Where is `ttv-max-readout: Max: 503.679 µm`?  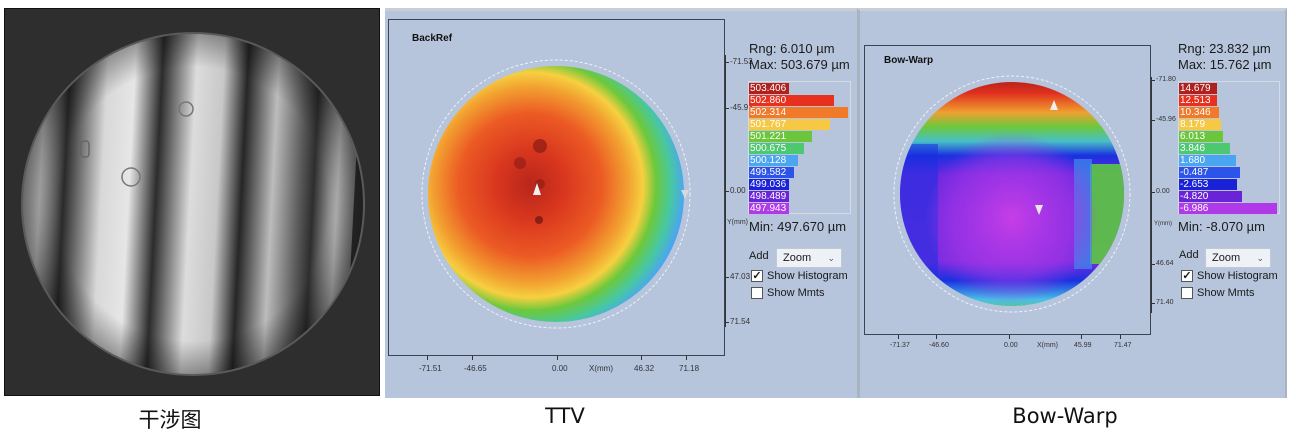
ttv-max-readout: Max: 503.679 µm is located at coordinates (799, 64).